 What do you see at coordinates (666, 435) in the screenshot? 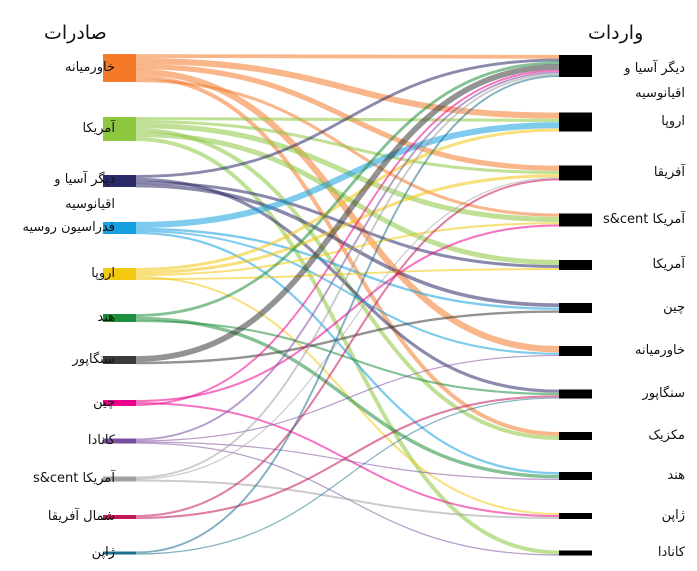
I see `import-node-label: مکزیک` at bounding box center [666, 435].